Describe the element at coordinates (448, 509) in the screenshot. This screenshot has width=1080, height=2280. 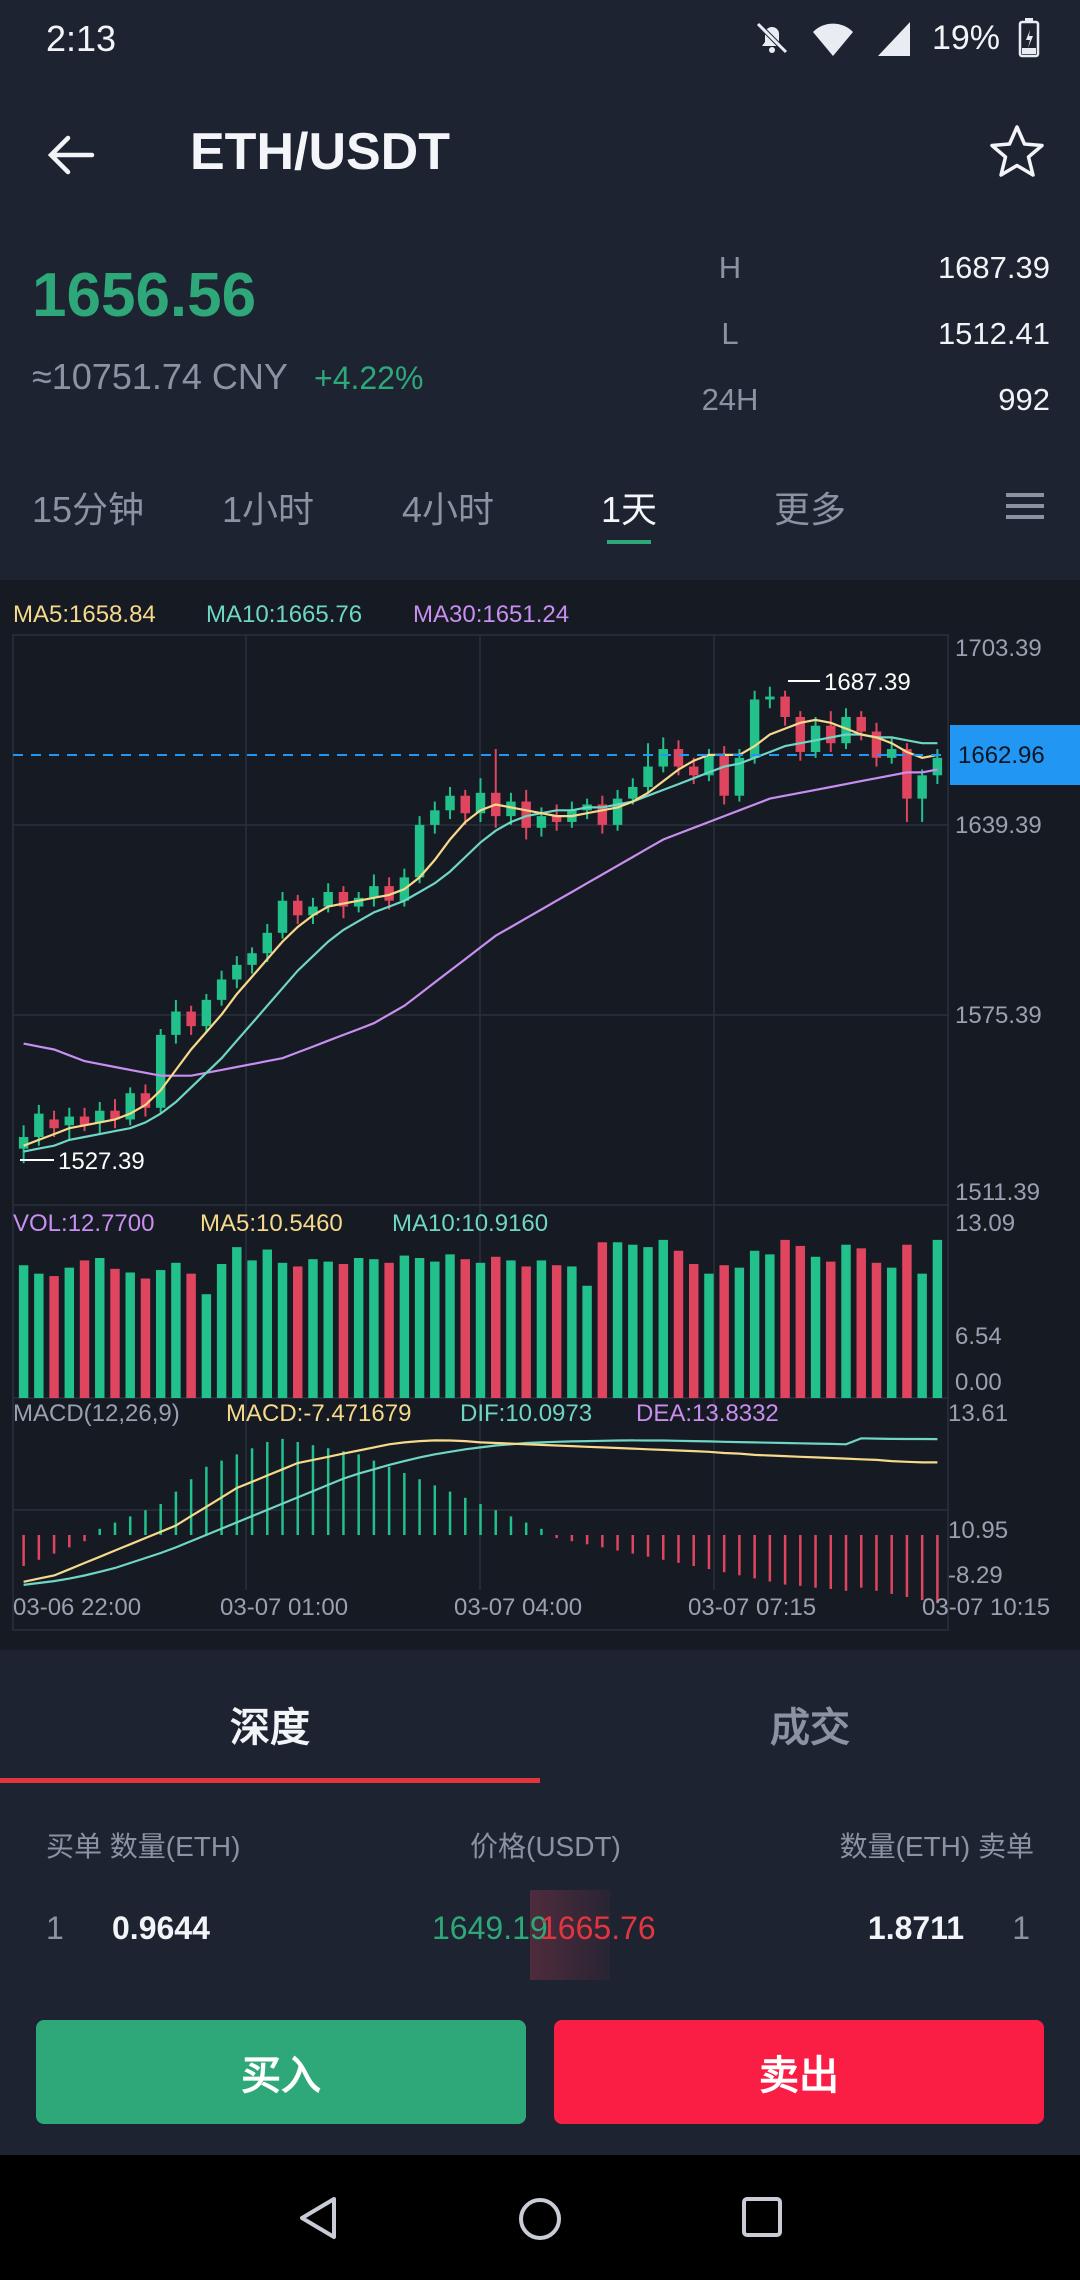
I see `tab-4hour: 4小时` at that location.